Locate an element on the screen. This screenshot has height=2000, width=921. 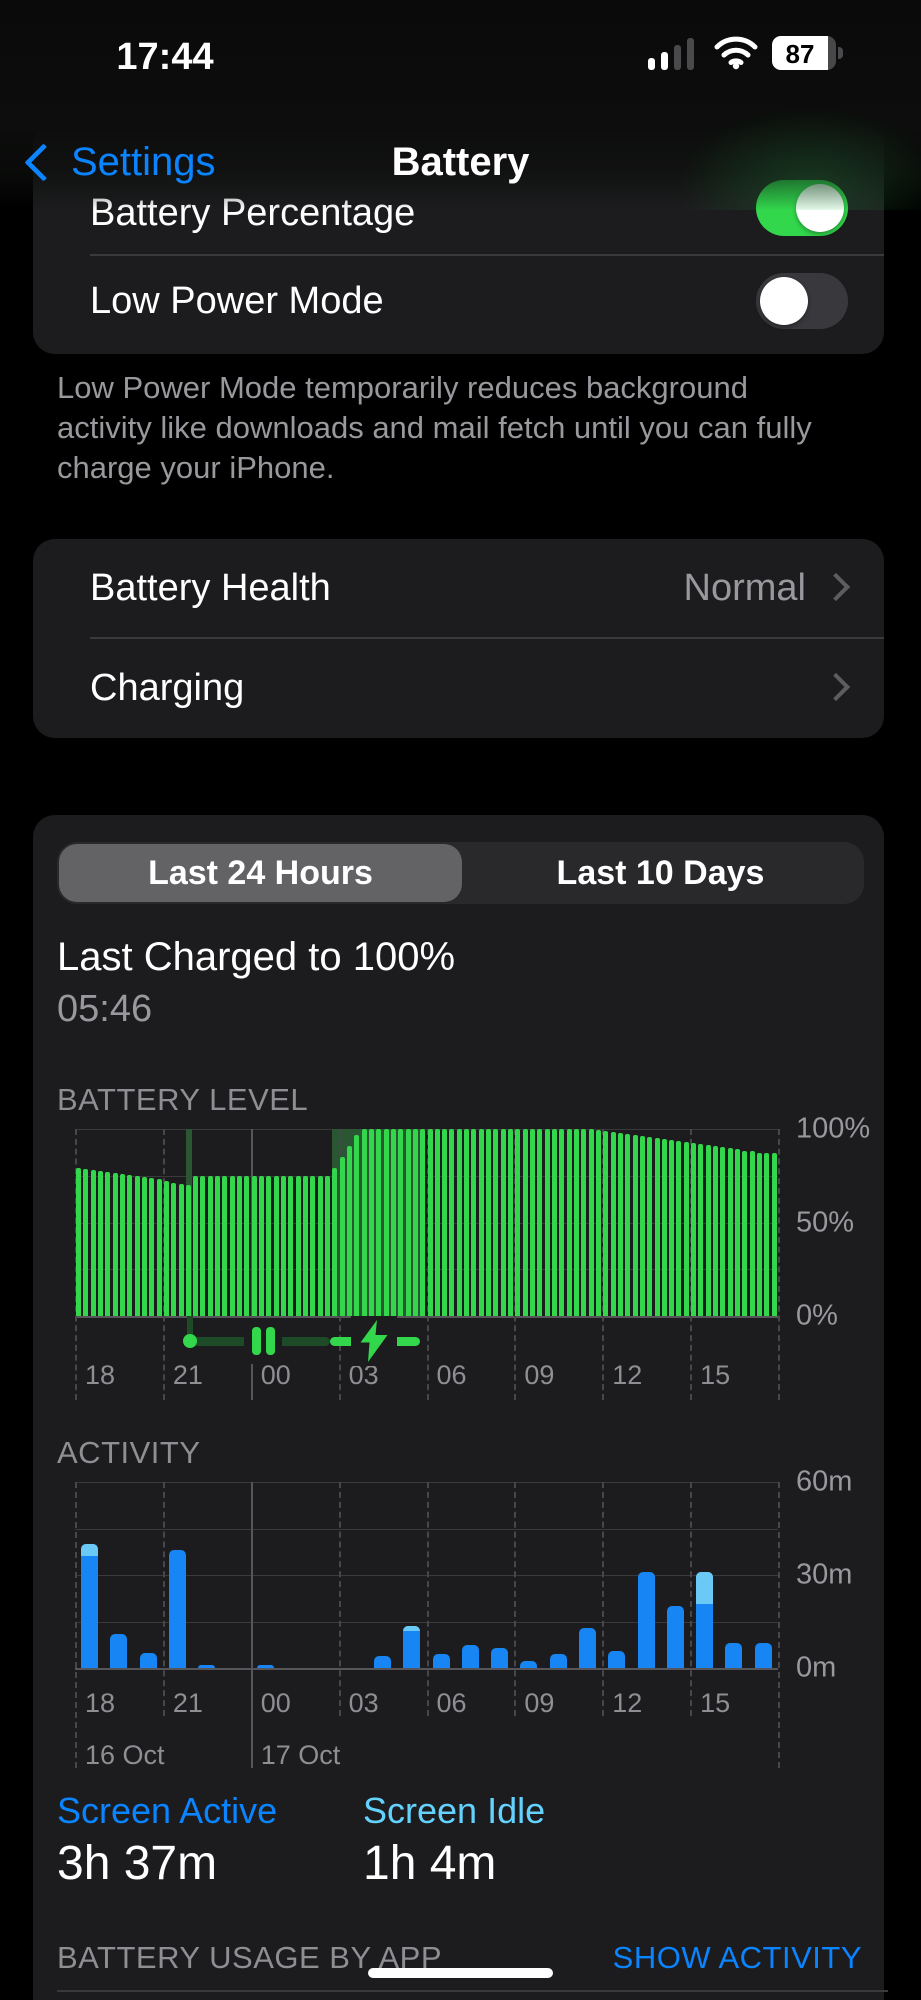
wifi-icon is located at coordinates (736, 53).